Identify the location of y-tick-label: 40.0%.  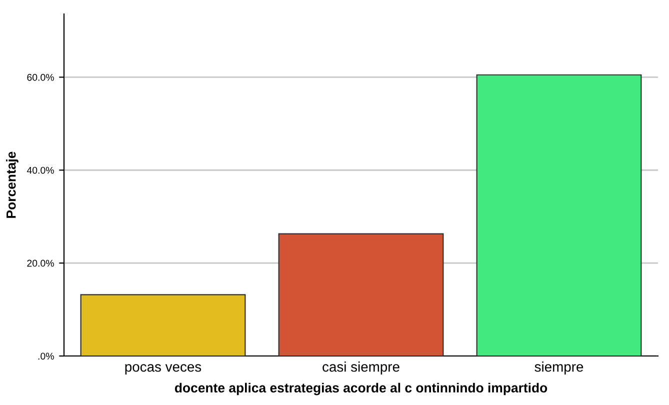
(40, 170).